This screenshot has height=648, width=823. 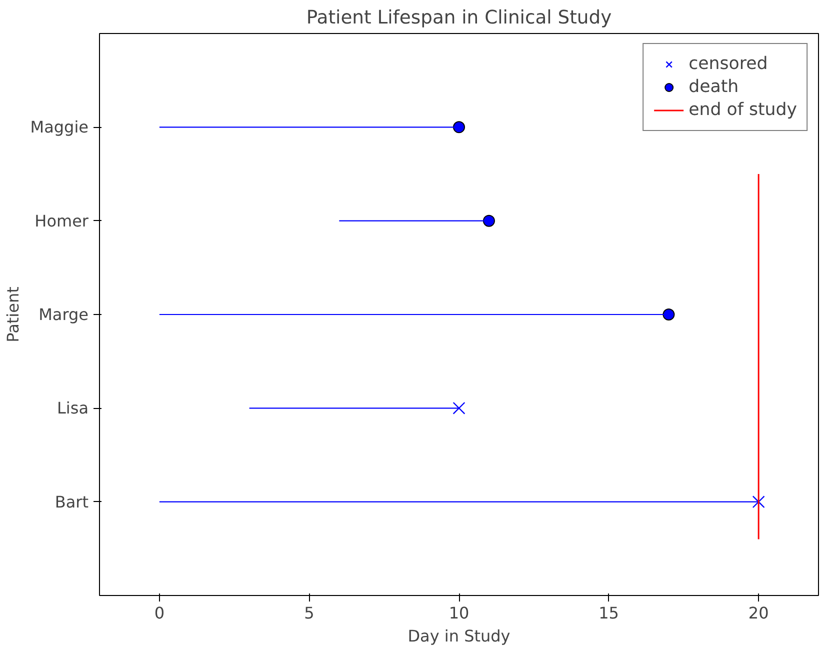 What do you see at coordinates (713, 87) in the screenshot?
I see `legend-label: death` at bounding box center [713, 87].